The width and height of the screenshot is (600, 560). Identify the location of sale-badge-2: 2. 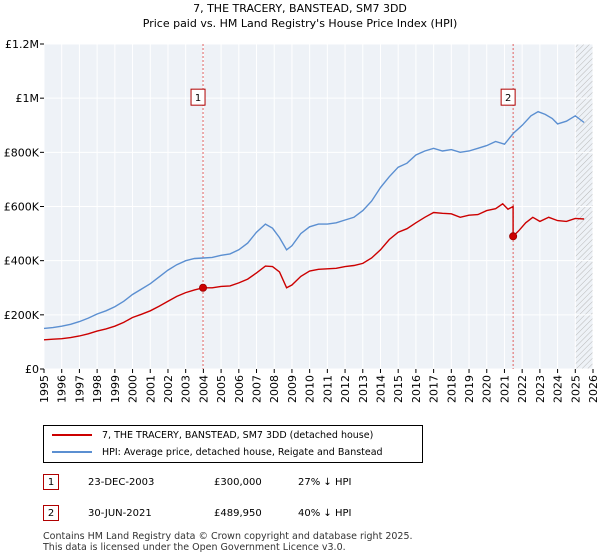
(51, 513).